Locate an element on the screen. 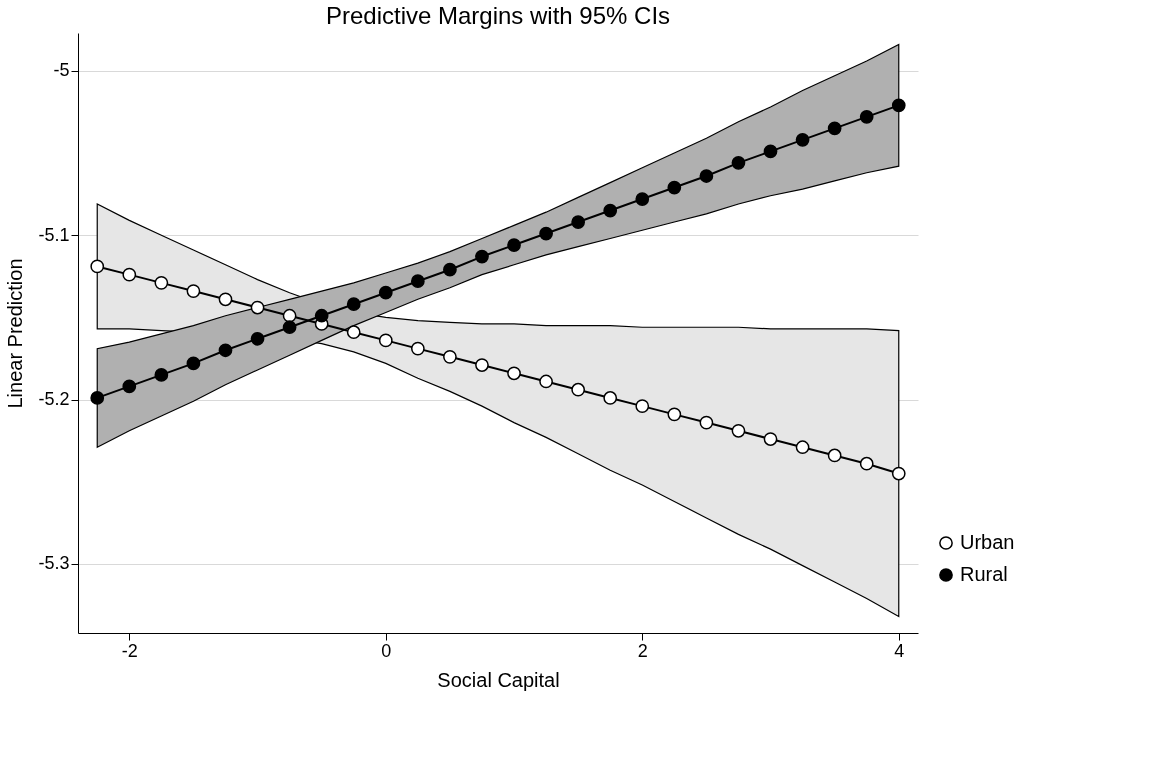 This screenshot has width=1164, height=761. y-tick-label: -5.1 is located at coordinates (54, 234).